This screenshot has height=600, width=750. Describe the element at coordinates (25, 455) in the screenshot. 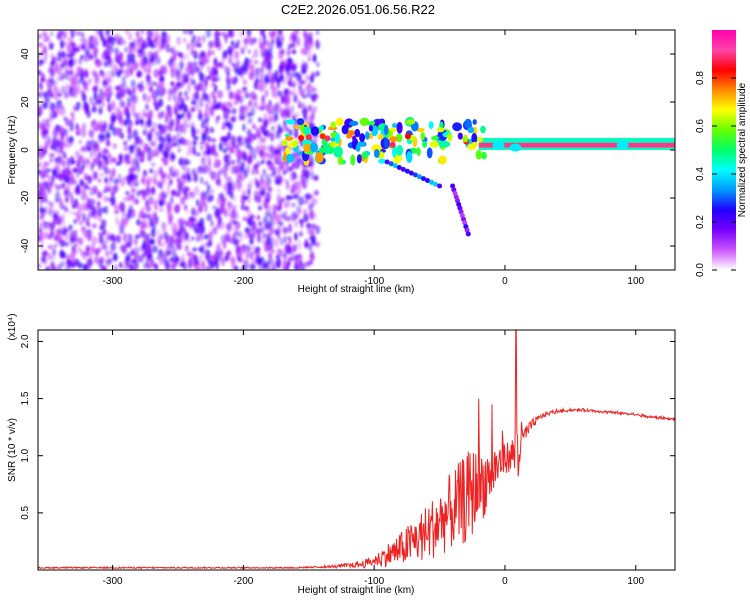

I see `y-tick-label: 1.0` at that location.